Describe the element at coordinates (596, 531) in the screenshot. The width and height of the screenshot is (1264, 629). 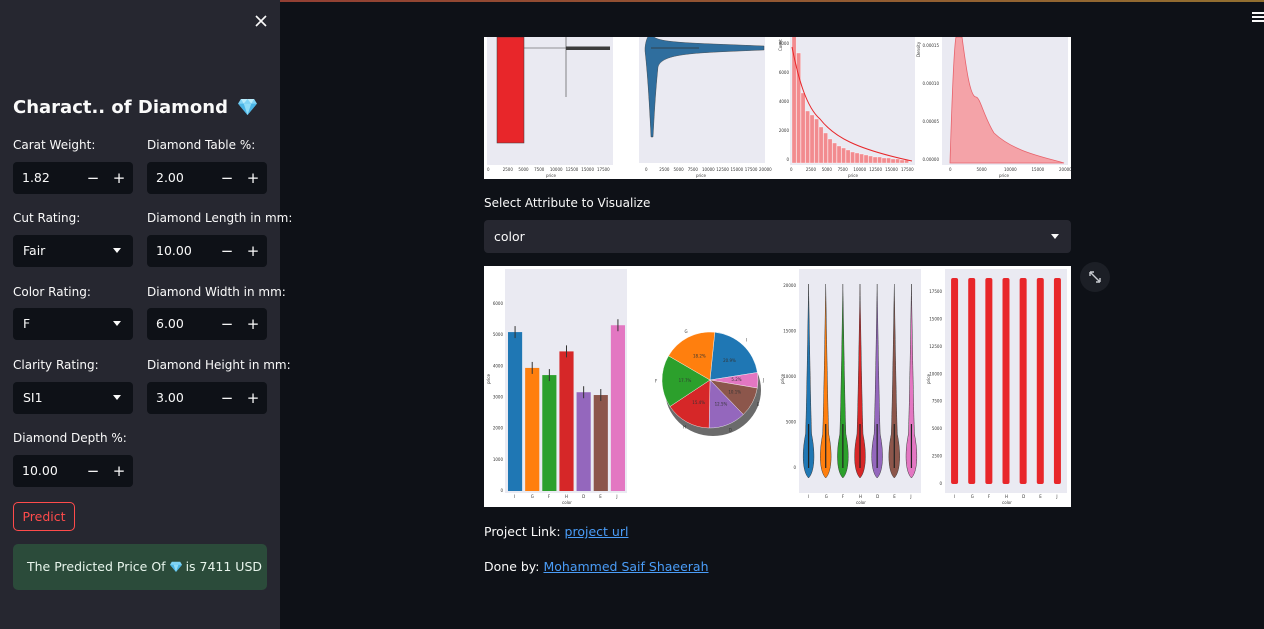
I see `project-url-link: project url` at that location.